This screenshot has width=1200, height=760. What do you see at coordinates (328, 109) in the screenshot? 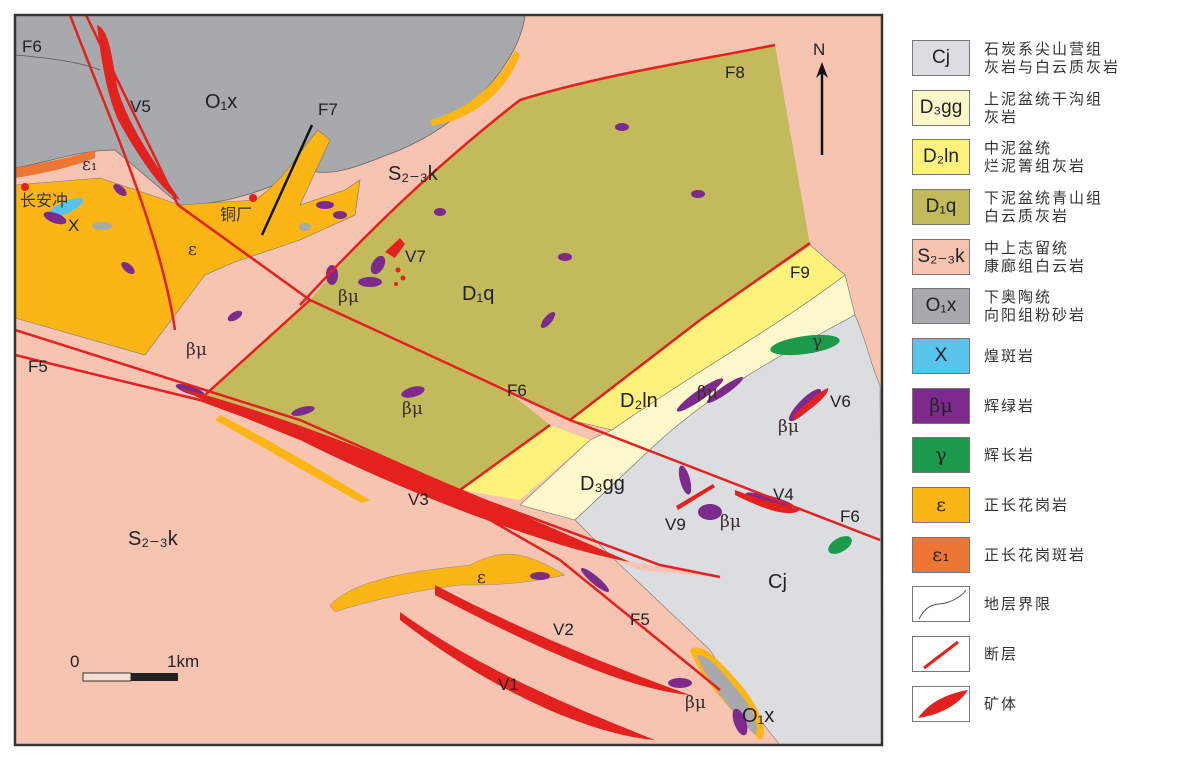
I see `label-f7: F7` at bounding box center [328, 109].